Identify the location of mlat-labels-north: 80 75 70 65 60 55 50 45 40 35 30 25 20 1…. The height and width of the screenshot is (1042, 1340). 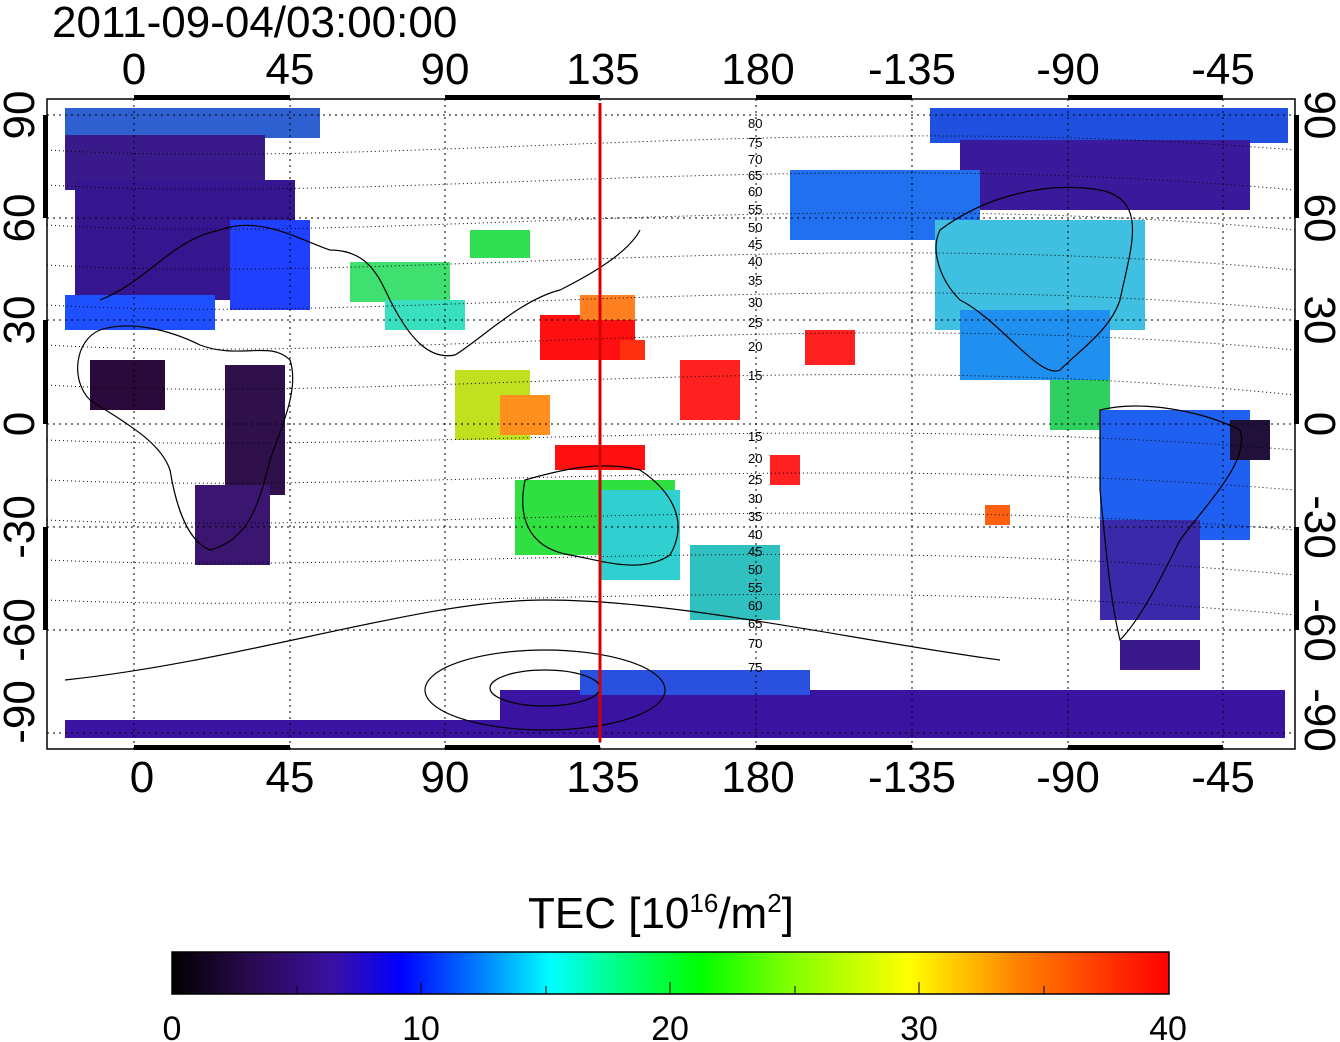
(755, 249).